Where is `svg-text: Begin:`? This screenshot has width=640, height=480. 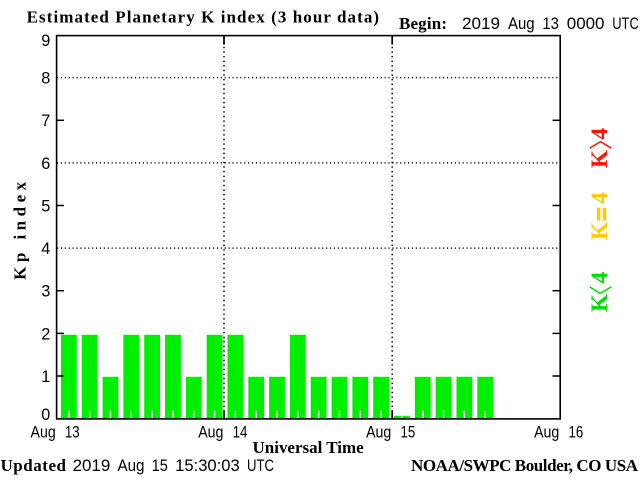 svg-text: Begin: is located at coordinates (423, 23).